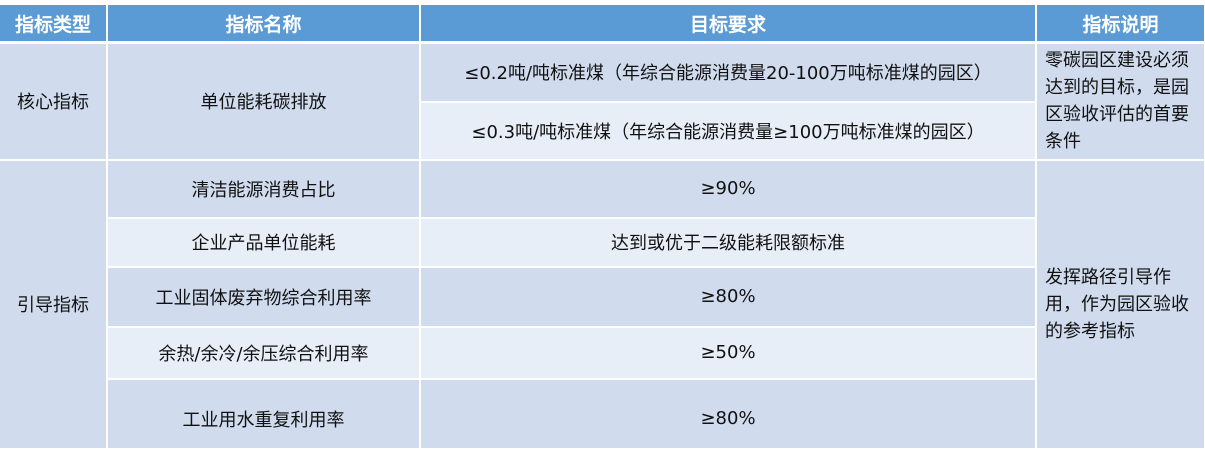  I want to click on core-name: 单位能耗碳排放, so click(264, 101).